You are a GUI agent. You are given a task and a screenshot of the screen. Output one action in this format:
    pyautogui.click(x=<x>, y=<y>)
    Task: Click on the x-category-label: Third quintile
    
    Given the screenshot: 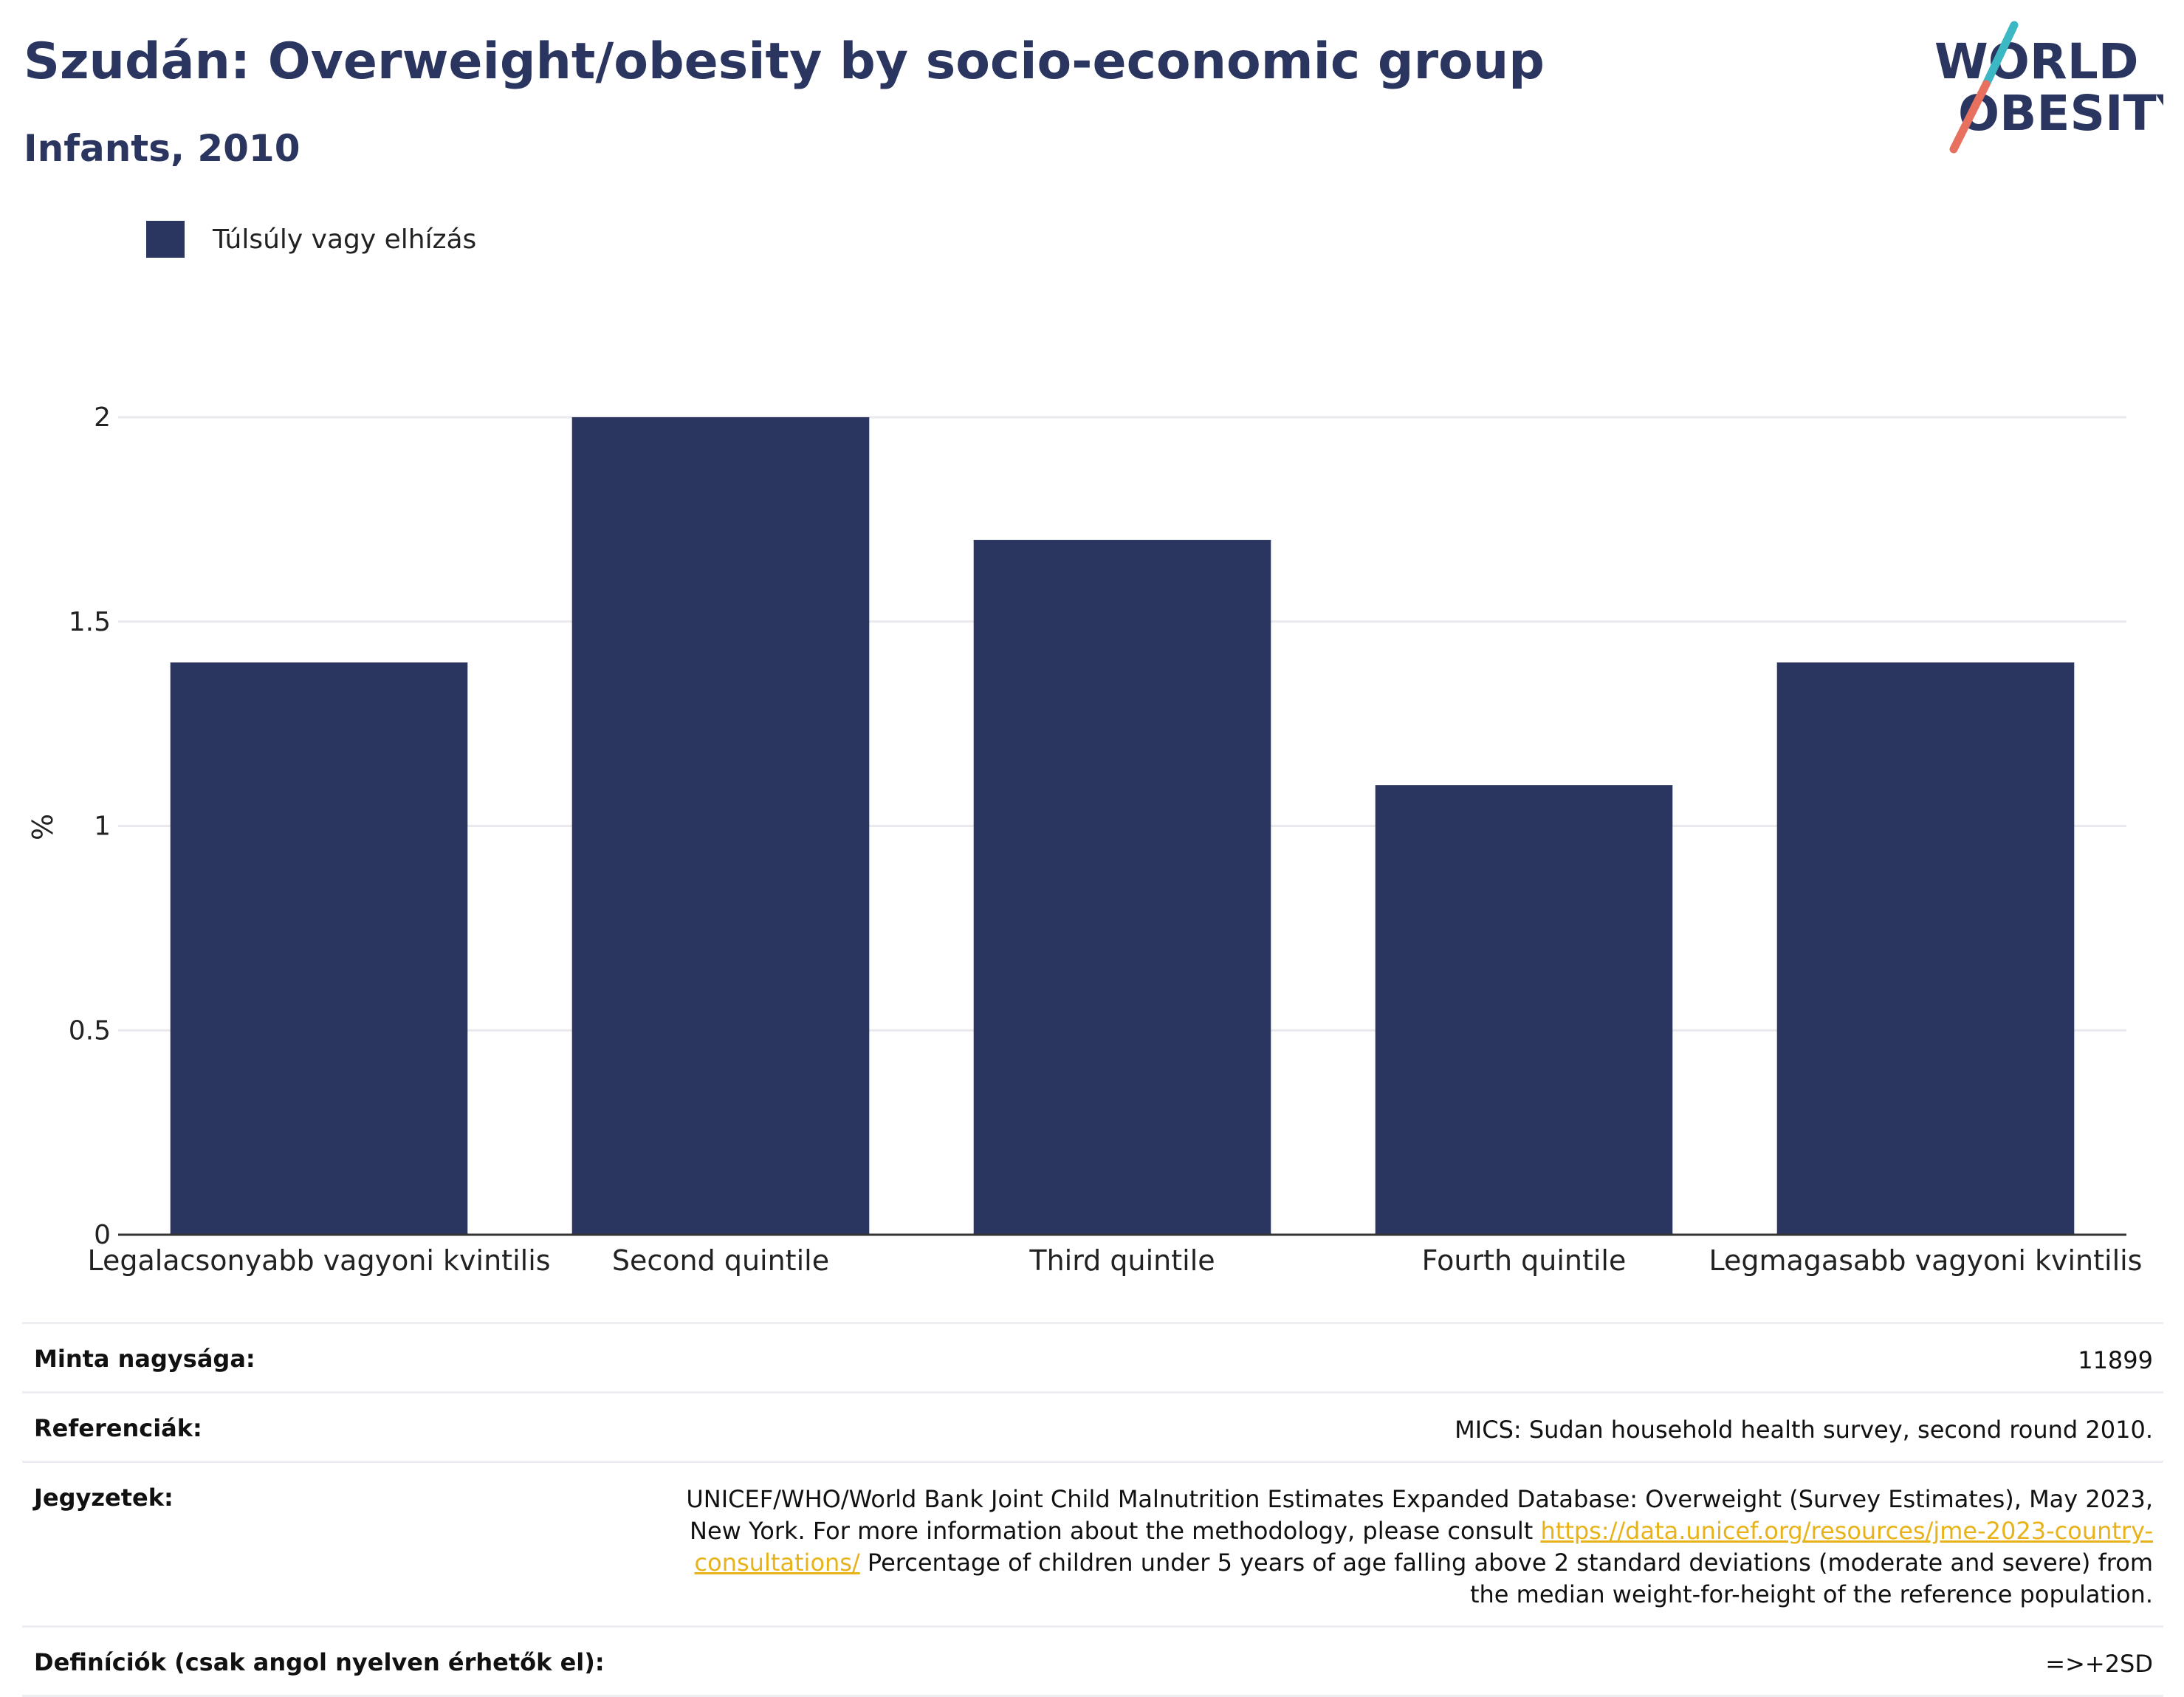 What is the action you would take?
    pyautogui.click(x=1122, y=1260)
    